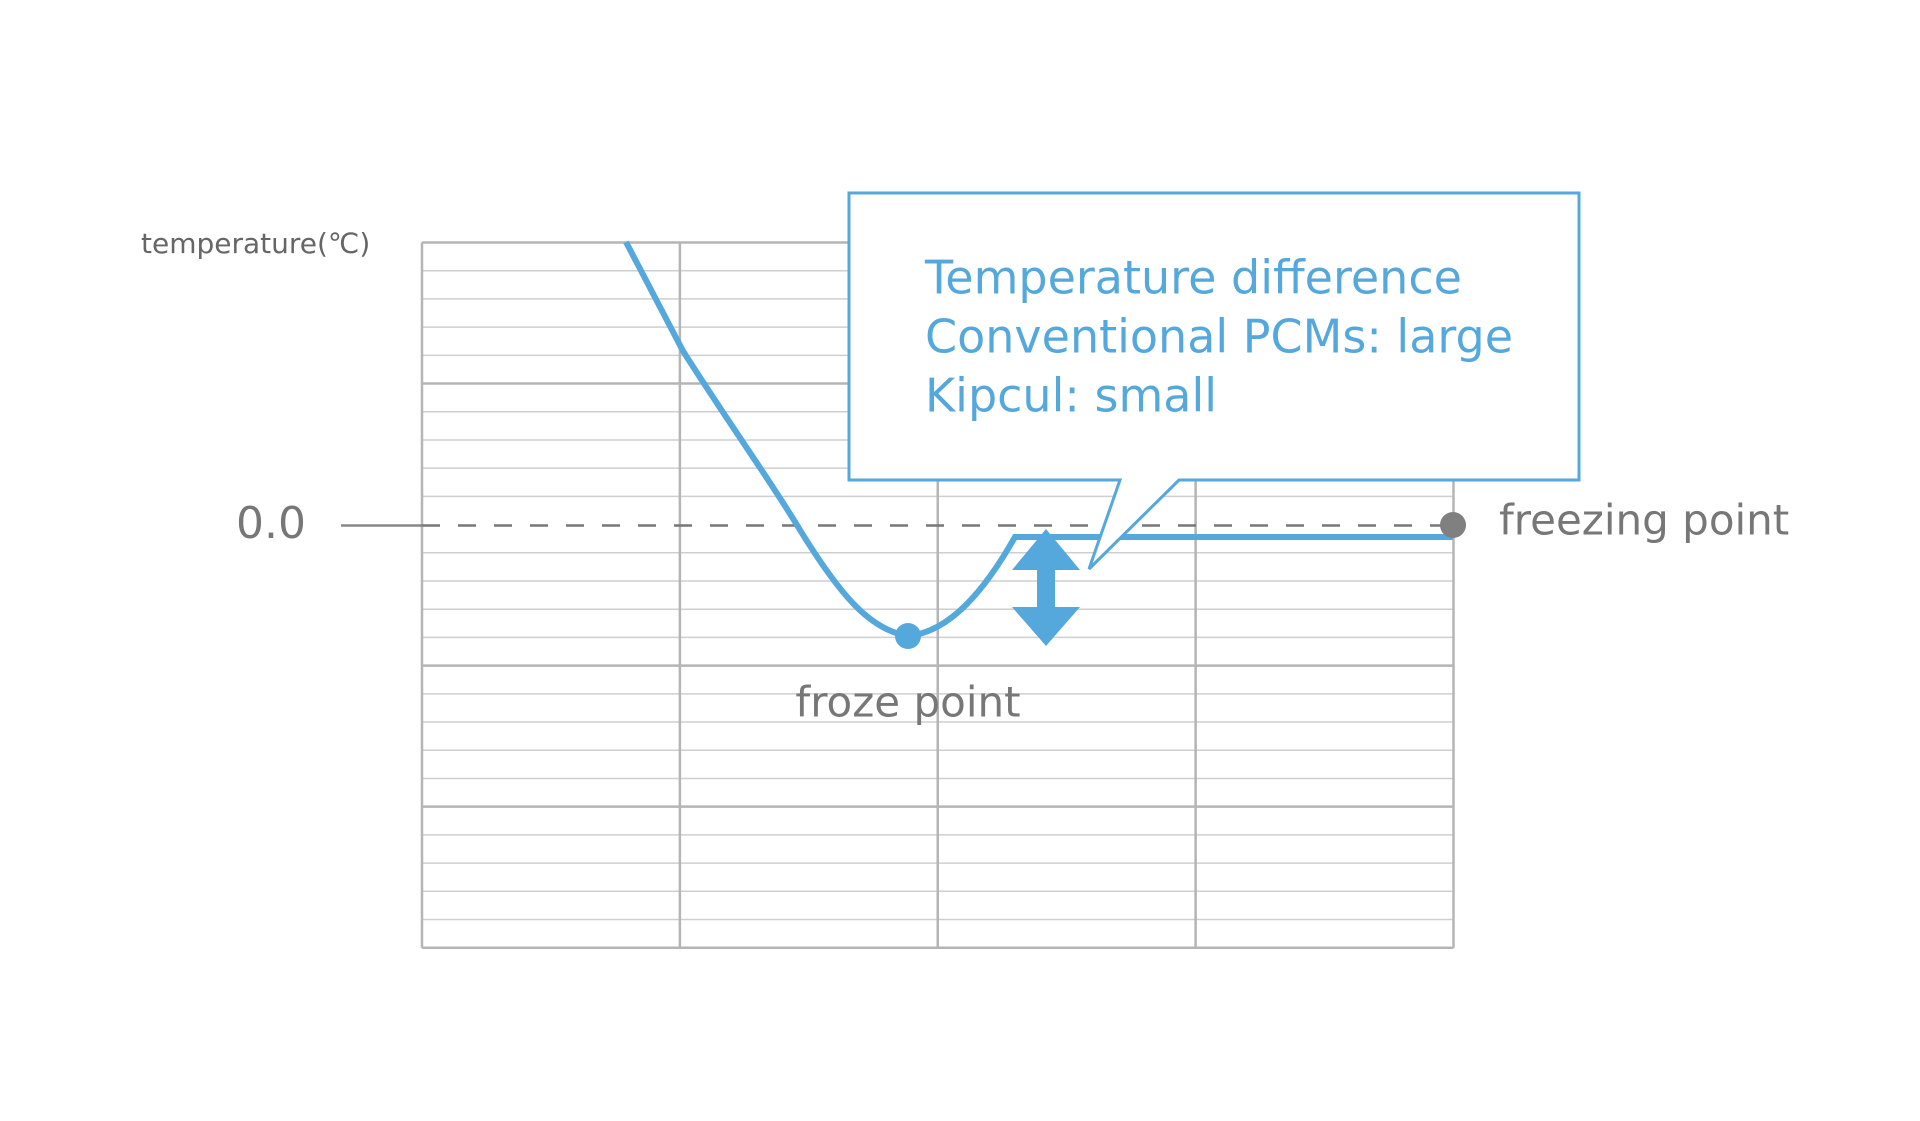 This screenshot has width=1920, height=1121. Describe the element at coordinates (1046, 587) in the screenshot. I see `difference-arrow` at that location.